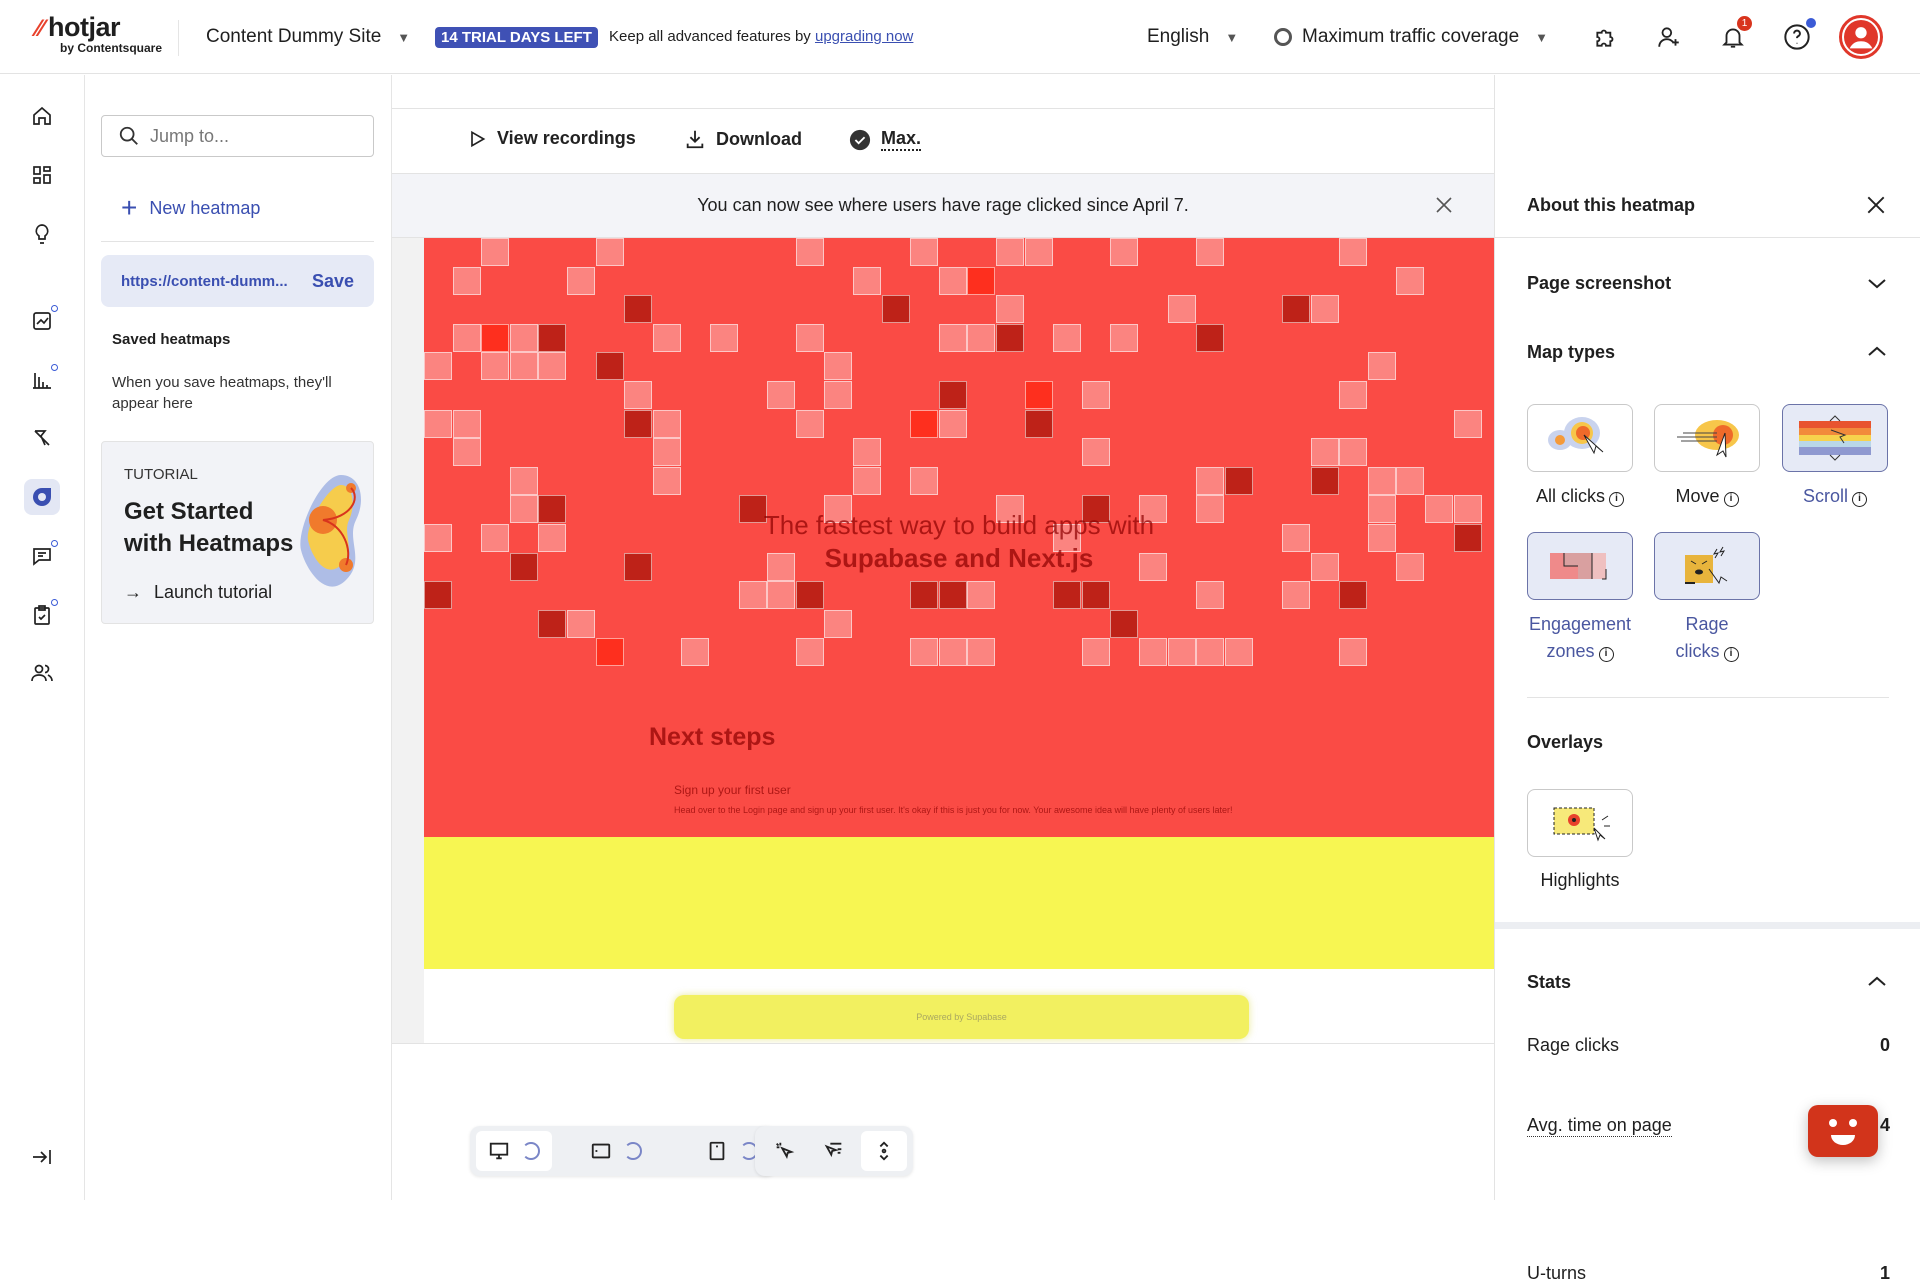  I want to click on caret-down-icon: ▼, so click(404, 37).